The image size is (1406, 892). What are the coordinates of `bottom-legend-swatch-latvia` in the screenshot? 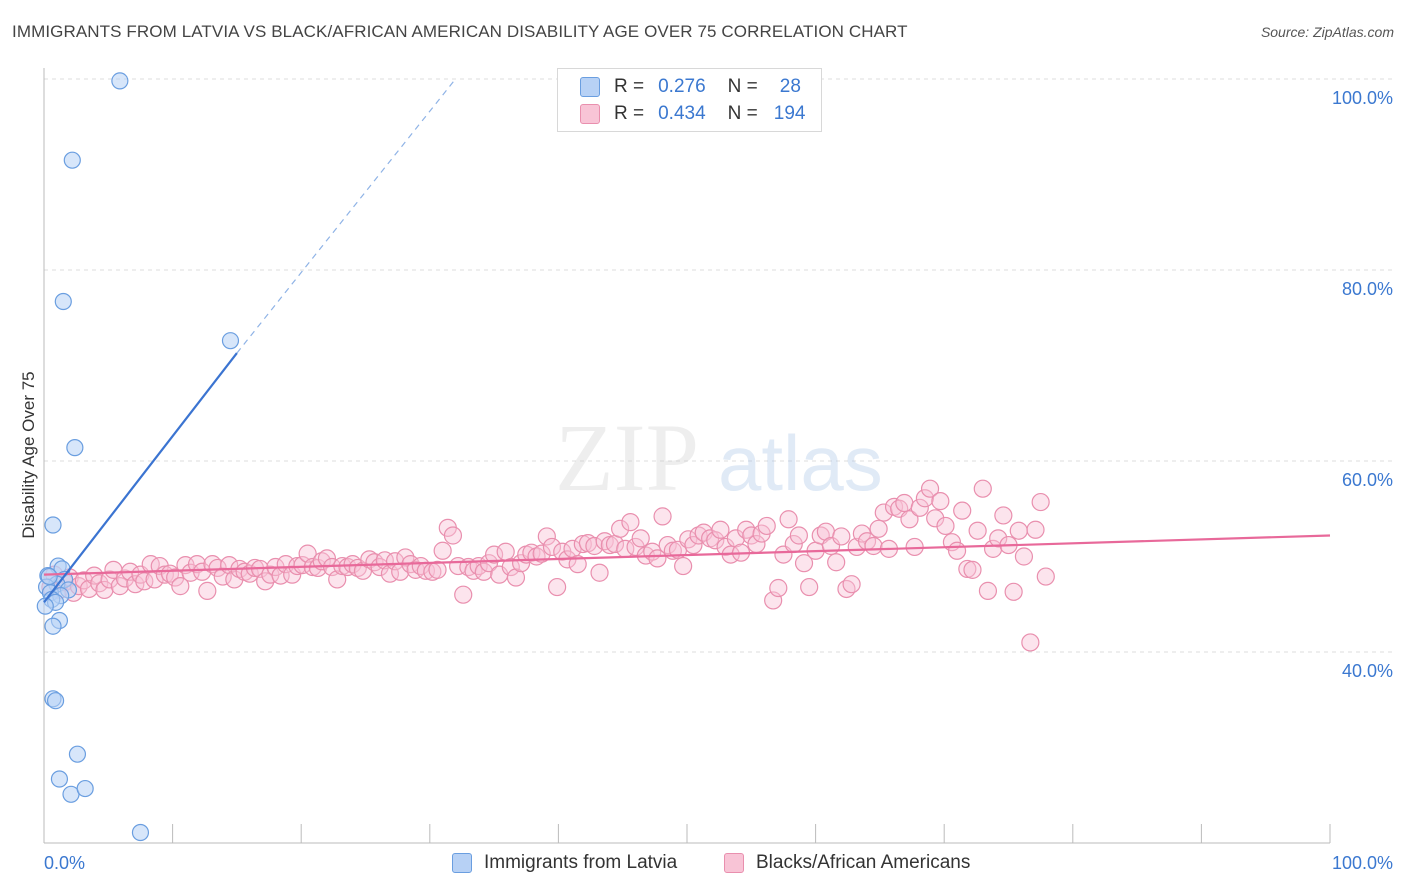 It's located at (462, 863).